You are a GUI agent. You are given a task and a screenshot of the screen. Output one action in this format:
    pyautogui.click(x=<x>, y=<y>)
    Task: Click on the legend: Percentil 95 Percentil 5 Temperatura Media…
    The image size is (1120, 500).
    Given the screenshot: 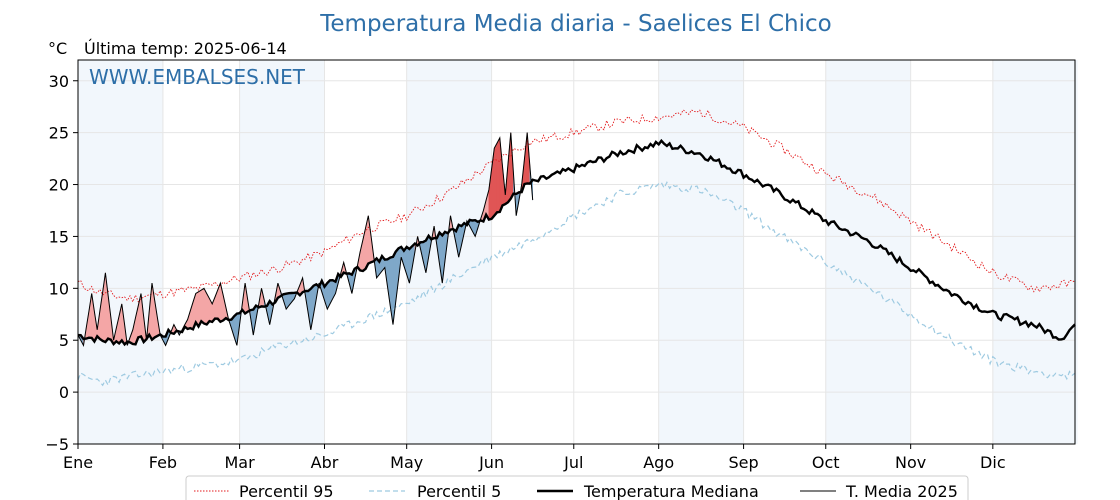 What is the action you would take?
    pyautogui.click(x=577, y=487)
    